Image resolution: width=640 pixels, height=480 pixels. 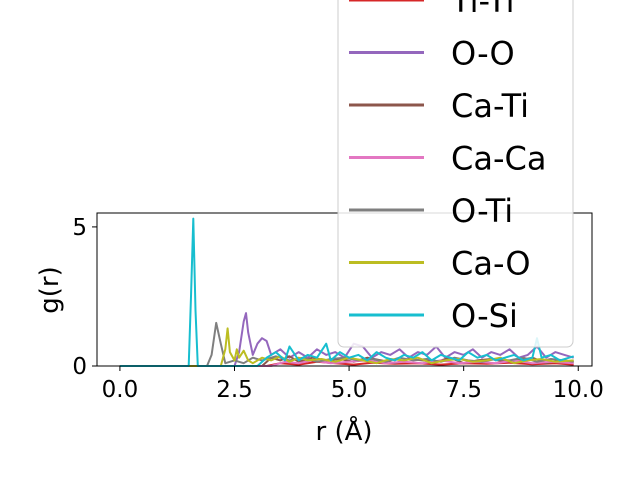 I want to click on x-tick-label: 5.0, so click(x=349, y=390).